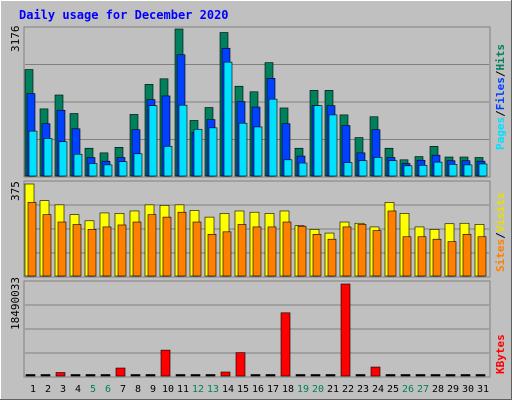 This screenshot has height=400, width=512. What do you see at coordinates (363, 389) in the screenshot?
I see `day-label: 23` at bounding box center [363, 389].